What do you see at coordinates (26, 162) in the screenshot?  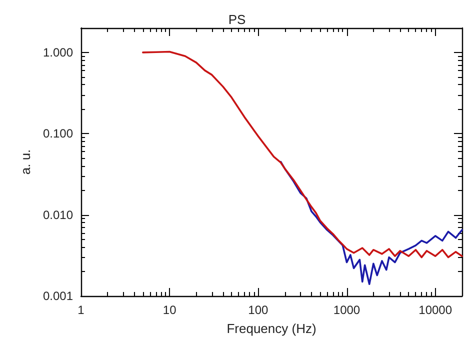 I see `y-axis-title: a. u.` at bounding box center [26, 162].